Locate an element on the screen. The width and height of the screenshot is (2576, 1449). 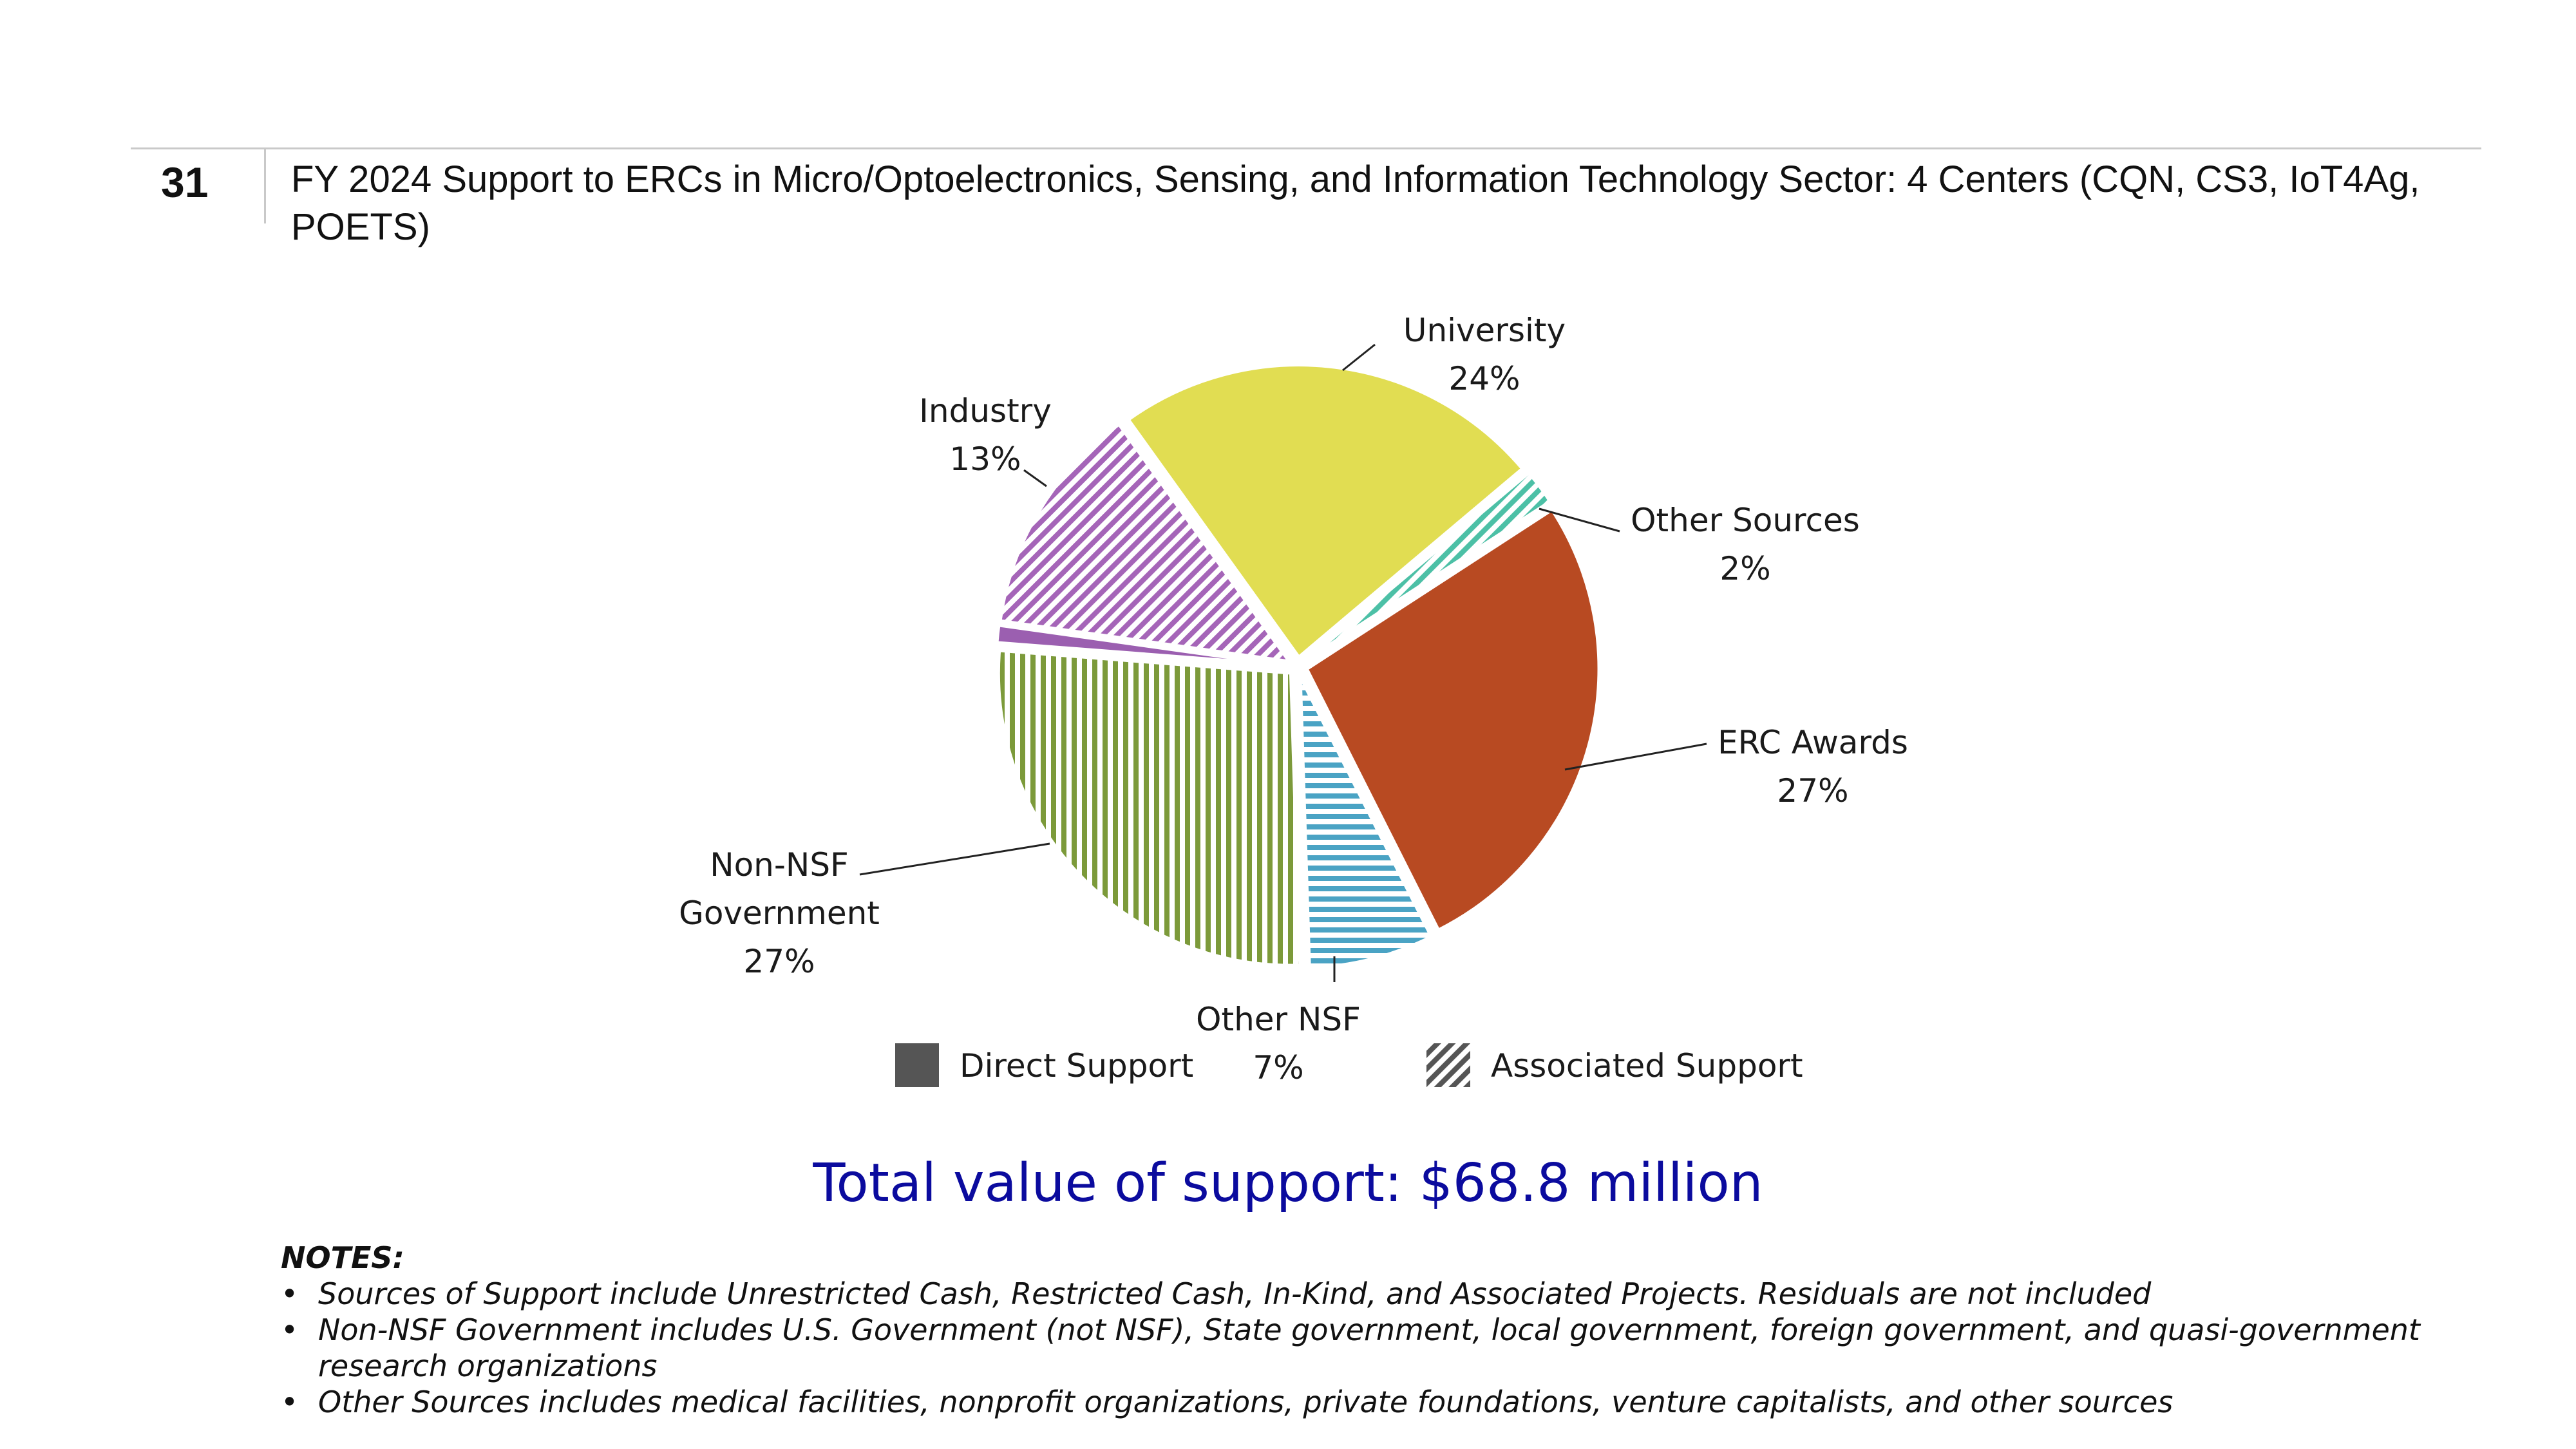
slide-number: 31 is located at coordinates (185, 182).